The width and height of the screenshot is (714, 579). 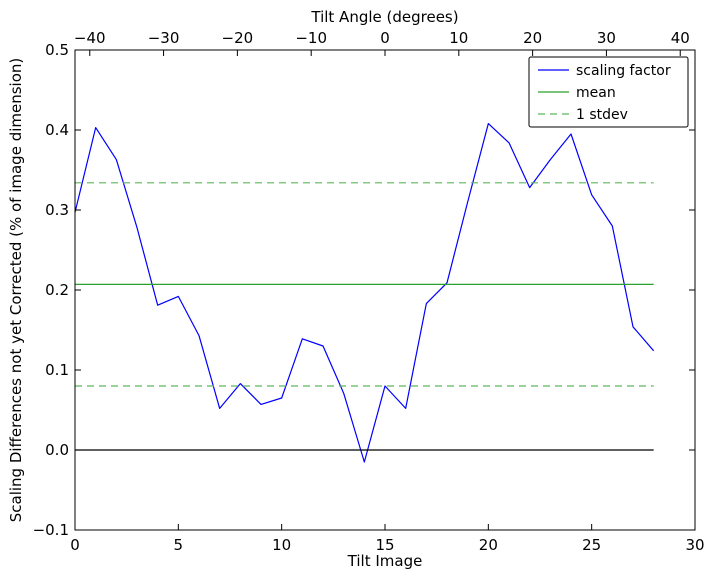 I want to click on x-tick-label: 10, so click(x=281, y=545).